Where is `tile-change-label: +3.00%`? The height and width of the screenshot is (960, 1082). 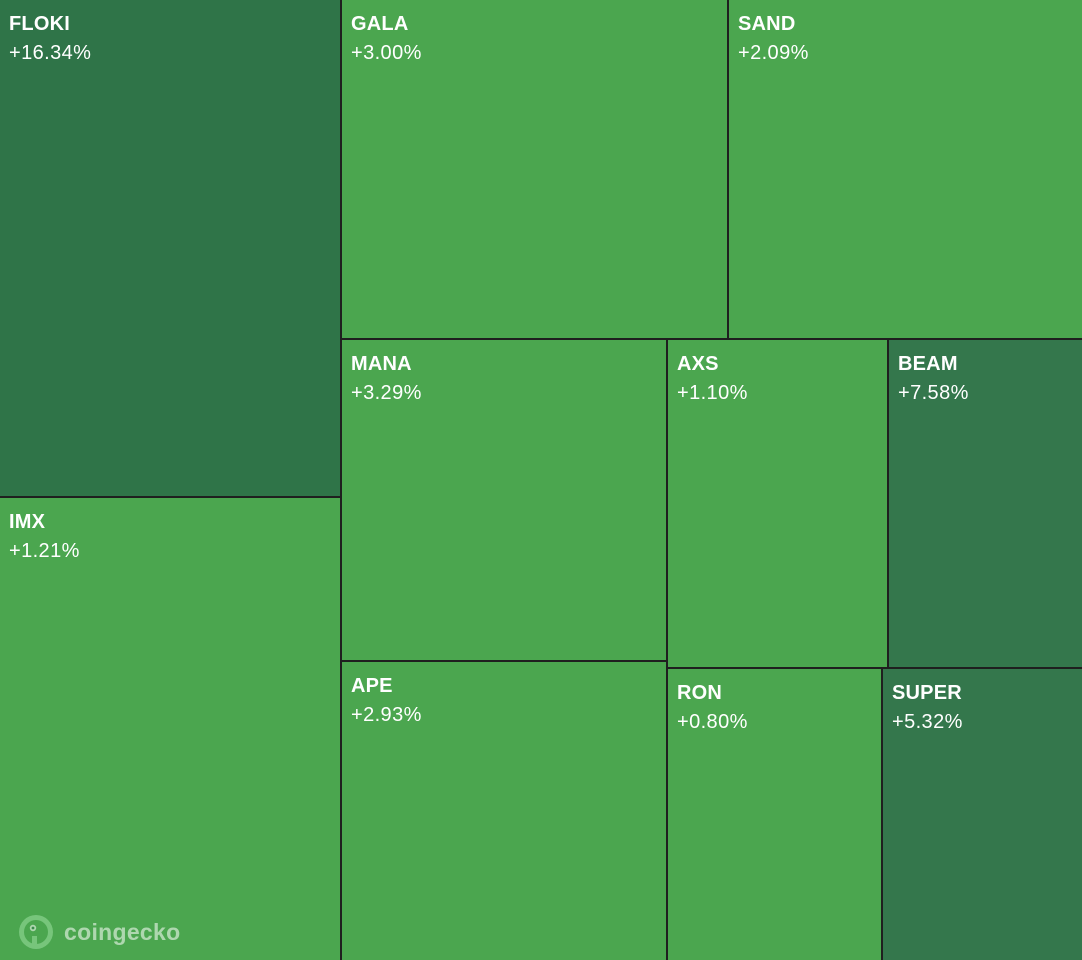
tile-change-label: +3.00% is located at coordinates (386, 53).